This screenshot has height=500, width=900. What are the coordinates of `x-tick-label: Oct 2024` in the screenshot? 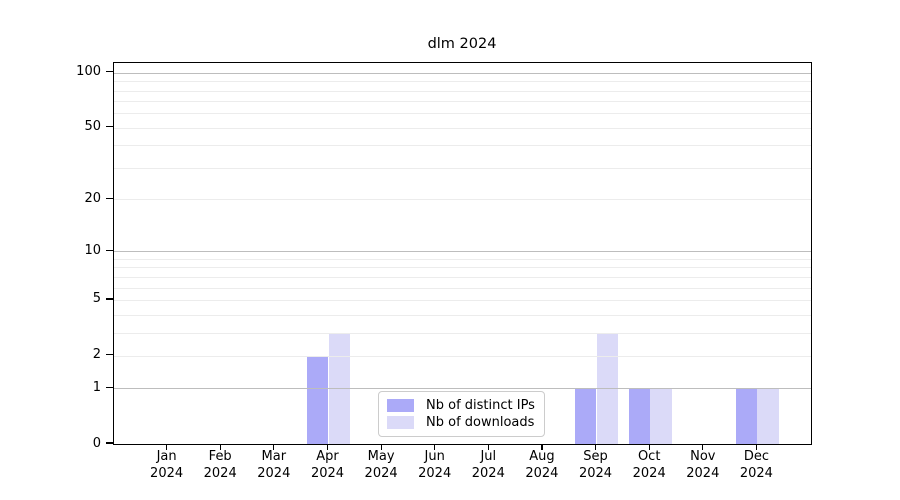 It's located at (649, 465).